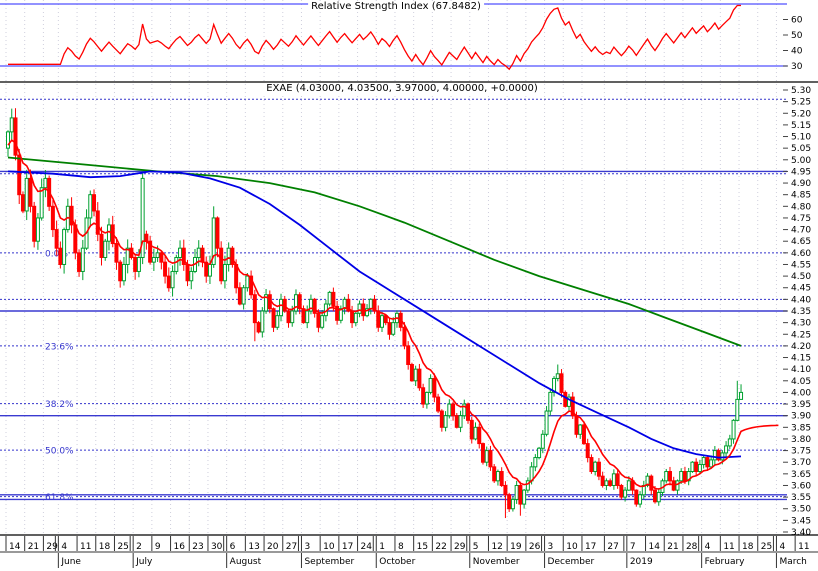 Image resolution: width=818 pixels, height=571 pixels. Describe the element at coordinates (801, 324) in the screenshot. I see `price-axis-label: 4.30` at that location.